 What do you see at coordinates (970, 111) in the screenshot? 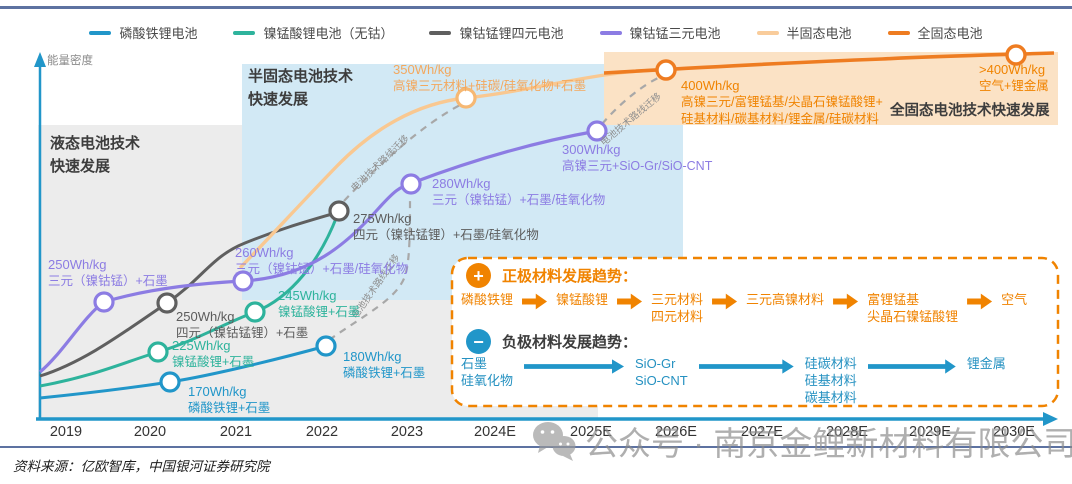
I see `region-title-all-solid: 全固态电池技术快速发展` at bounding box center [970, 111].